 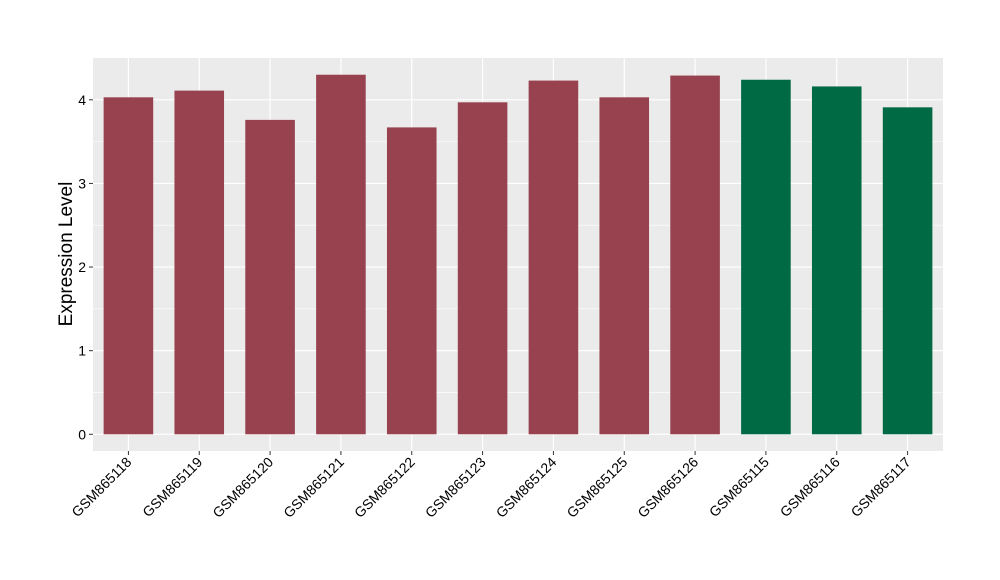 I want to click on x-tick-label: GSM865118, so click(x=101, y=487).